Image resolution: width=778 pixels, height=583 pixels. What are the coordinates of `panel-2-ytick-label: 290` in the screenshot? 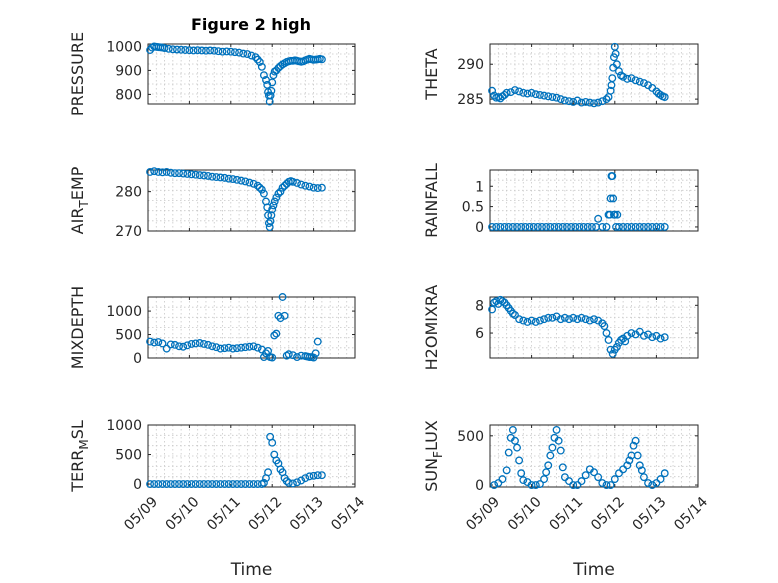 It's located at (470, 65).